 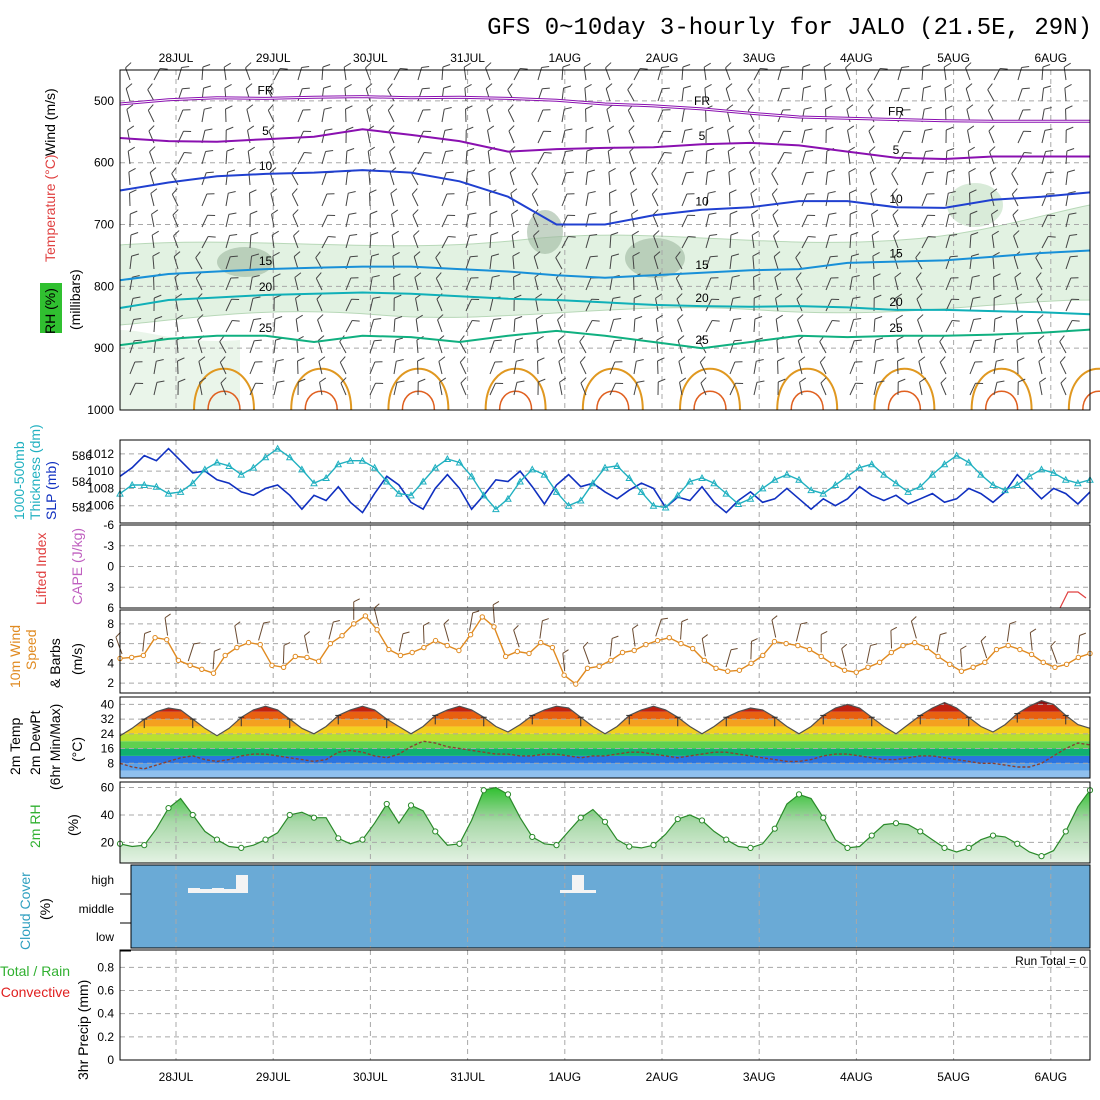 I want to click on precip-axis-label: 3hr Precip (mm), so click(x=83, y=1030).